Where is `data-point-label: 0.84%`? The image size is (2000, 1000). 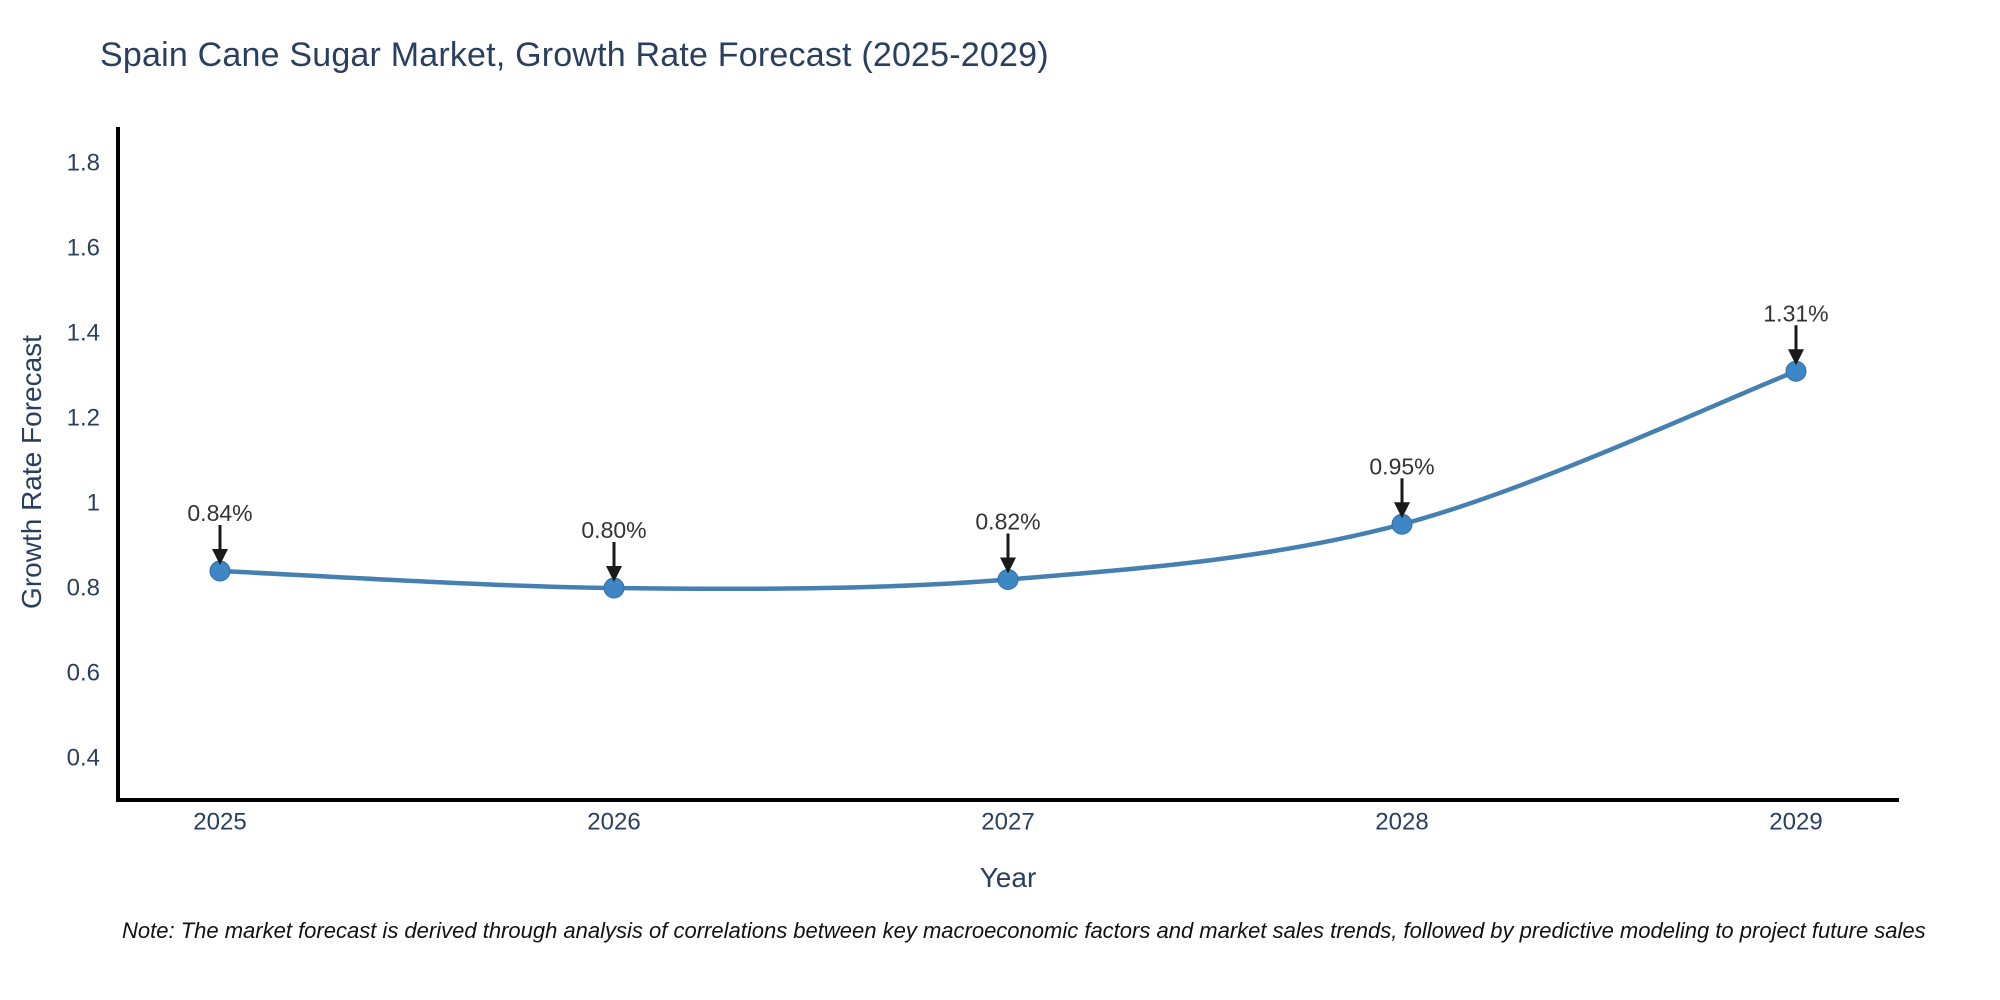
data-point-label: 0.84% is located at coordinates (219, 513).